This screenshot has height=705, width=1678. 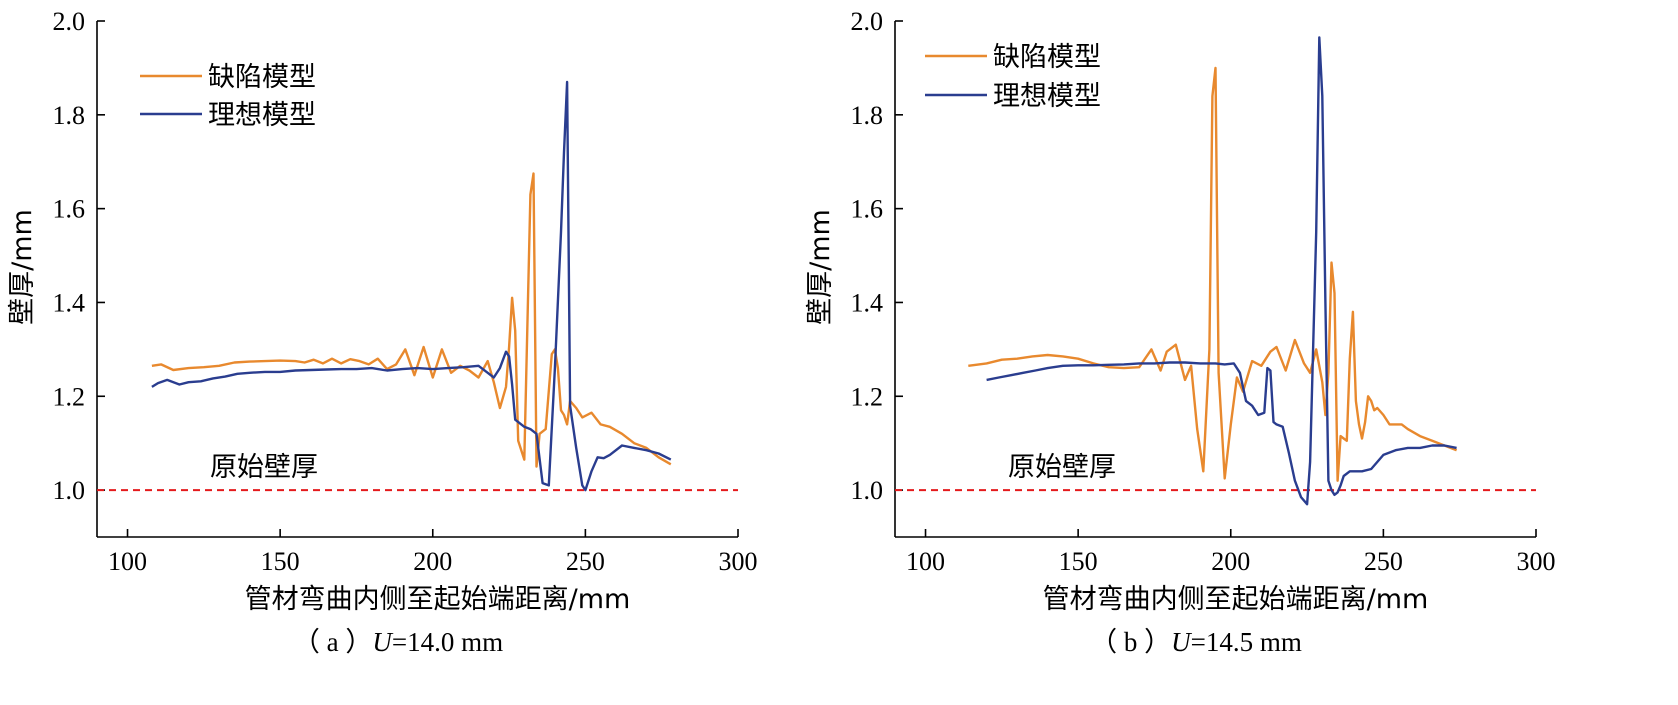 What do you see at coordinates (69, 396) in the screenshot?
I see `chart-a-y-tick-label: 1.2` at bounding box center [69, 396].